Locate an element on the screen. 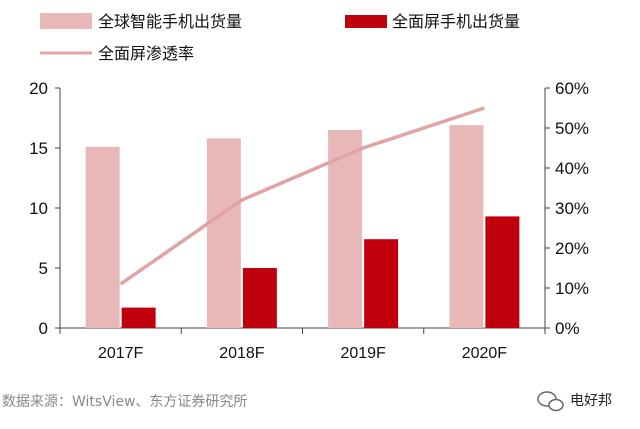 The height and width of the screenshot is (429, 640). x-axis-ticks: 2017F 2018F 2019F 2020F is located at coordinates (302, 345).